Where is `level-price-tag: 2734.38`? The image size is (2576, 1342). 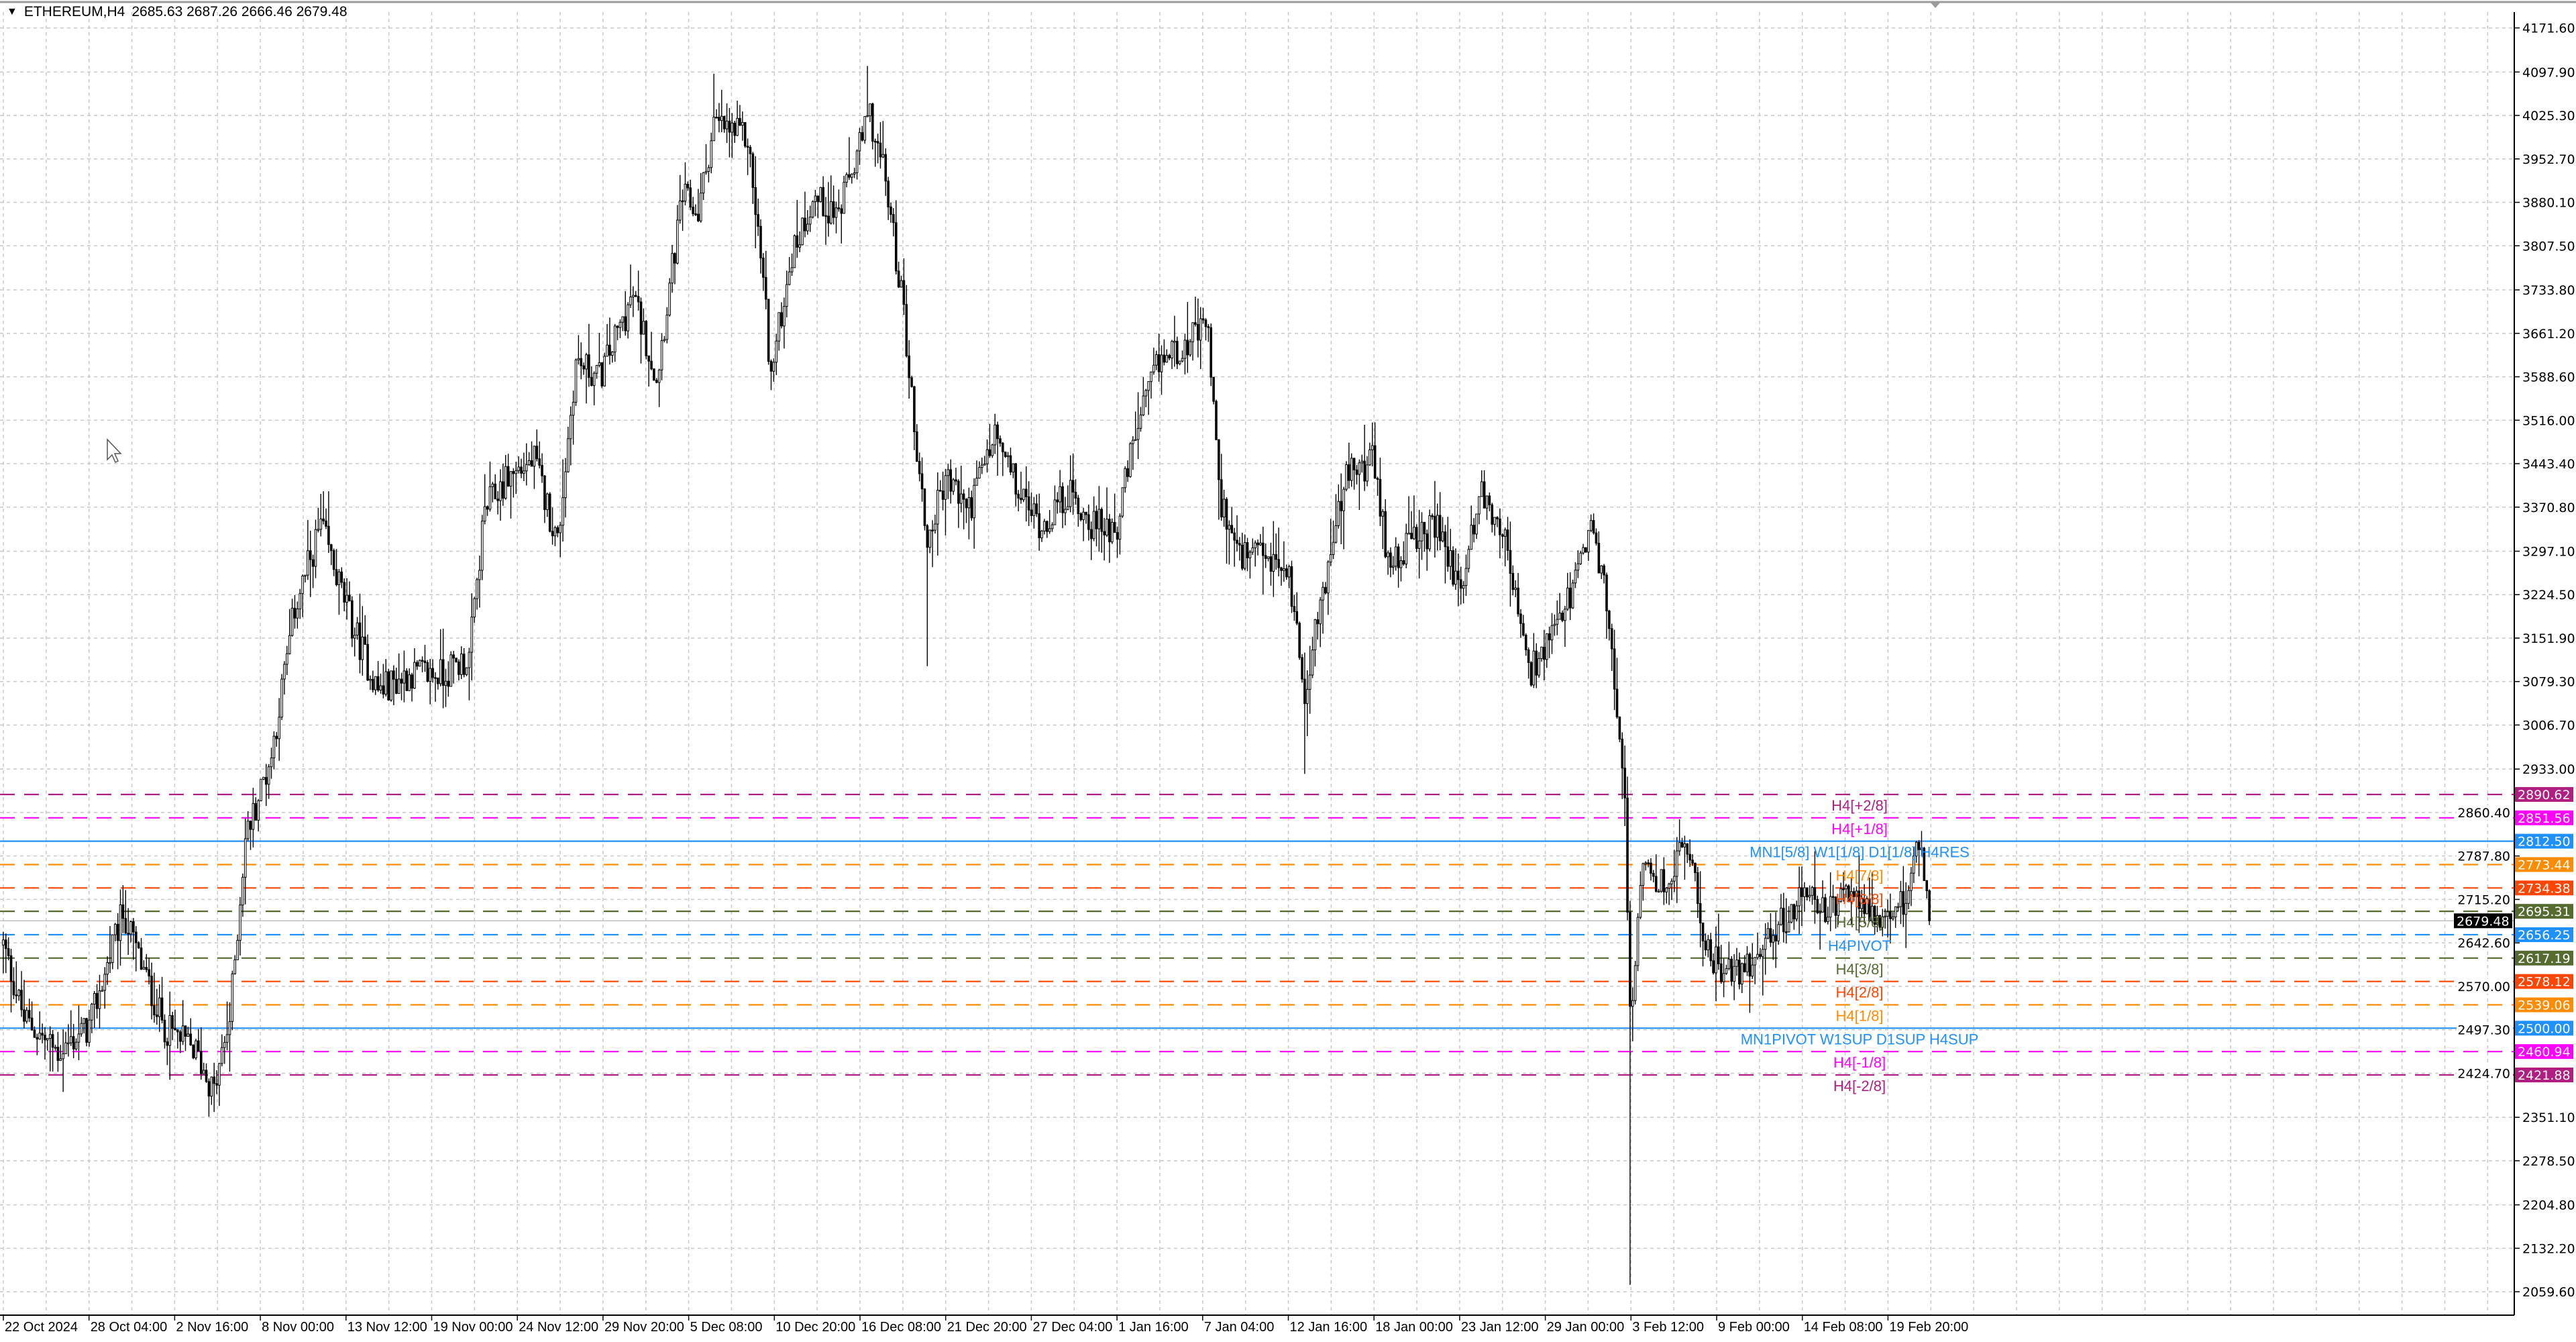
level-price-tag: 2734.38 is located at coordinates (2544, 889).